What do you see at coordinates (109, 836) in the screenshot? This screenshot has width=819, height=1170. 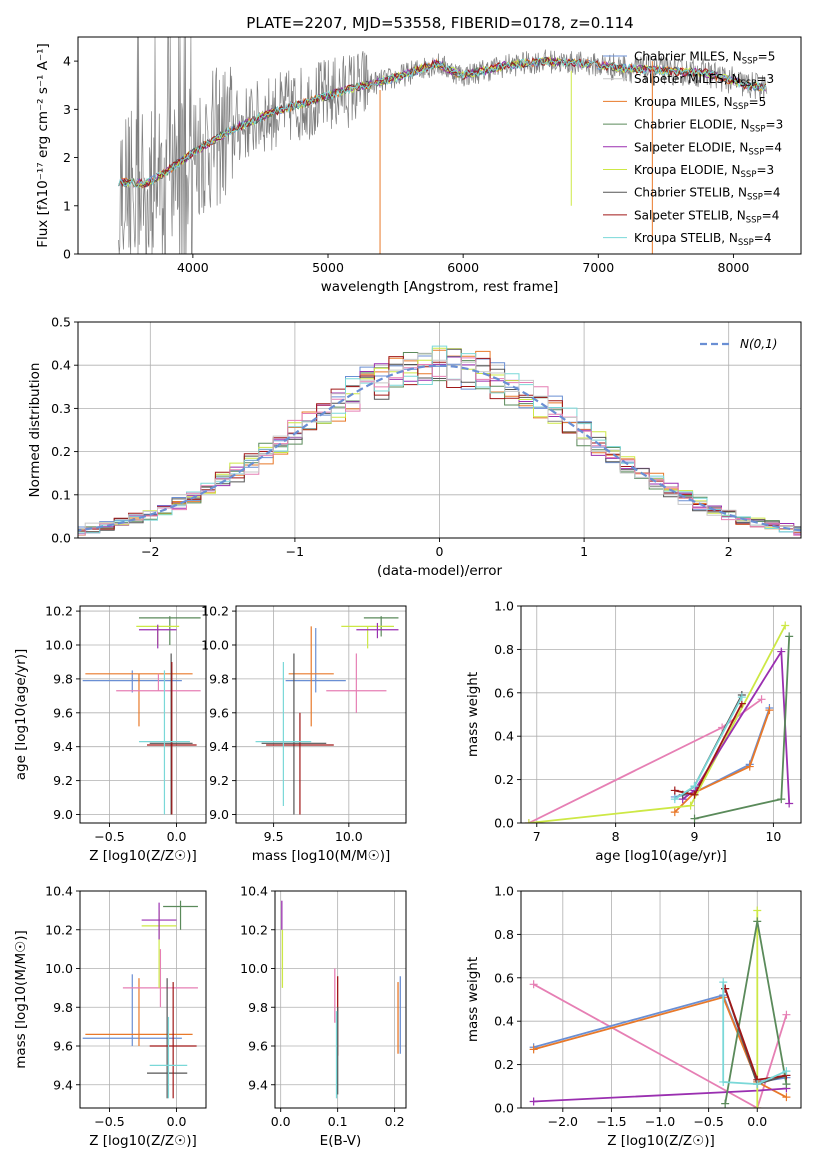 I see `x-tick-label: −0.5` at bounding box center [109, 836].